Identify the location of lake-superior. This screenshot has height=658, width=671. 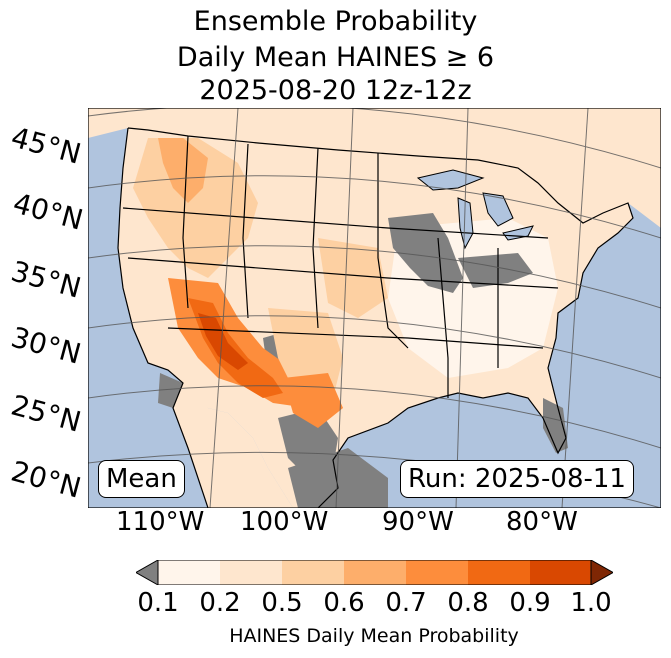
(450, 180).